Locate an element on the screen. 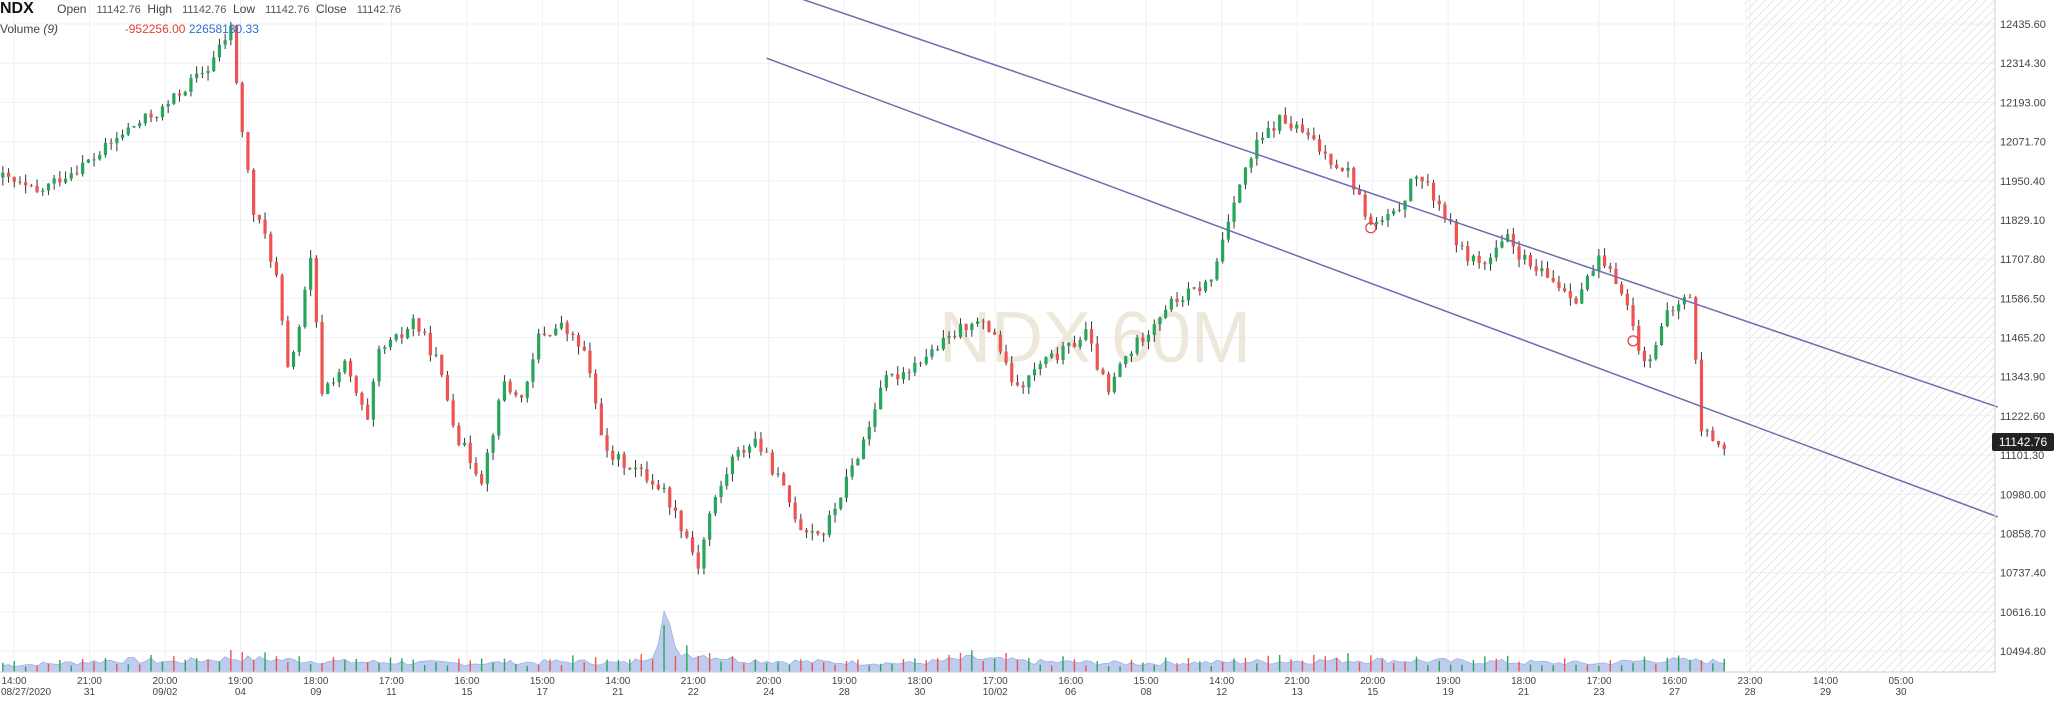 This screenshot has height=705, width=2064. open-label: Open is located at coordinates (72, 9).